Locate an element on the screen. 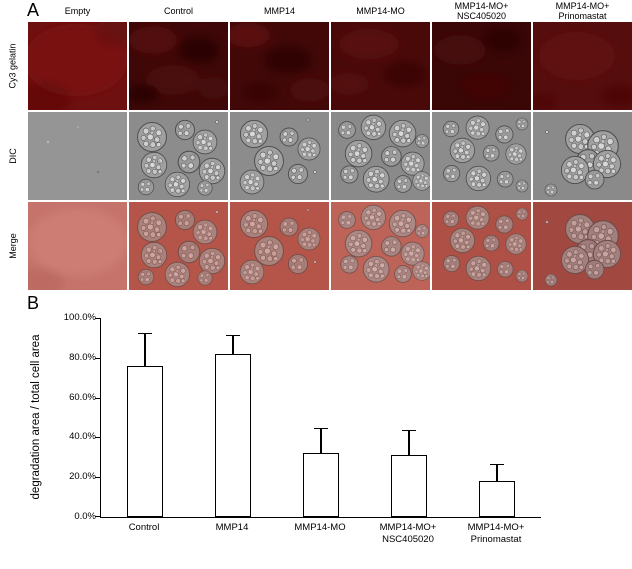 This screenshot has height=569, width=632. row-label-merge: Merge is located at coordinates (12, 246).